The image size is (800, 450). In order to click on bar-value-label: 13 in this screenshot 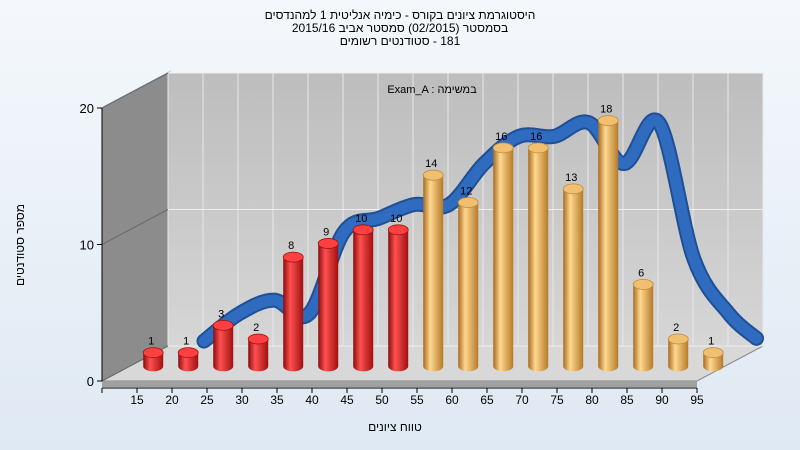, I will do `click(571, 178)`.